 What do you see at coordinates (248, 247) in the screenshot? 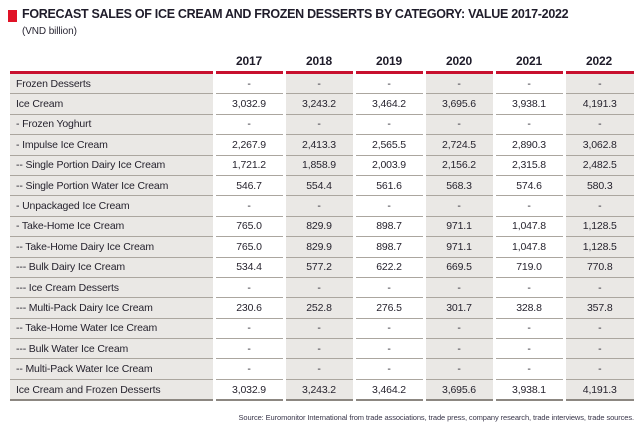
I see `cell-value: 765.0` at bounding box center [248, 247].